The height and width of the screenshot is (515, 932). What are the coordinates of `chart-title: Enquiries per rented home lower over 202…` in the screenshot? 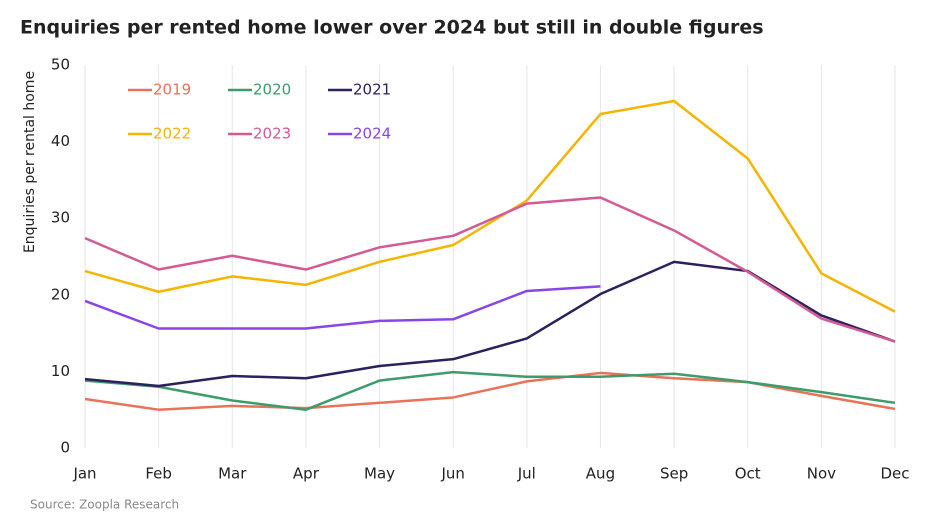 It's located at (392, 28).